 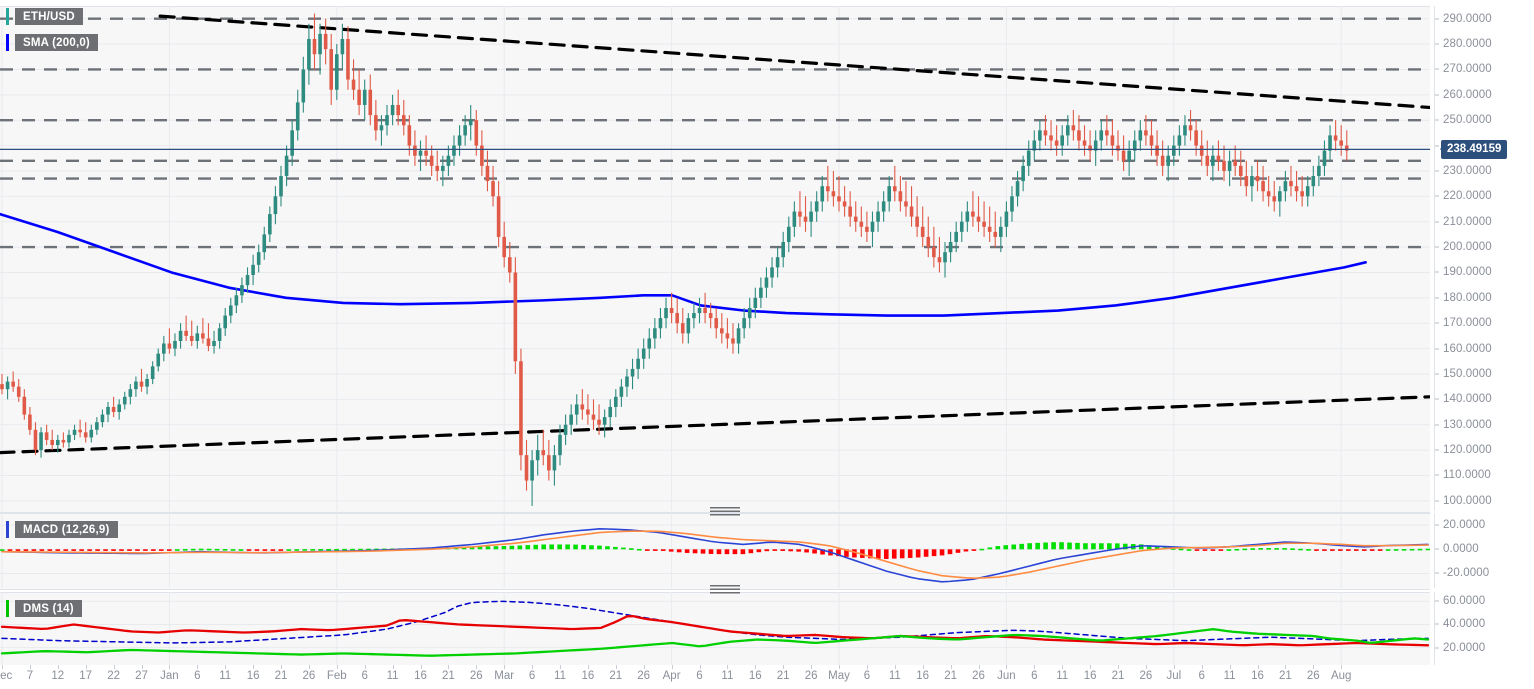 I want to click on price-axis-tick-label: 280.0000, so click(x=1467, y=44).